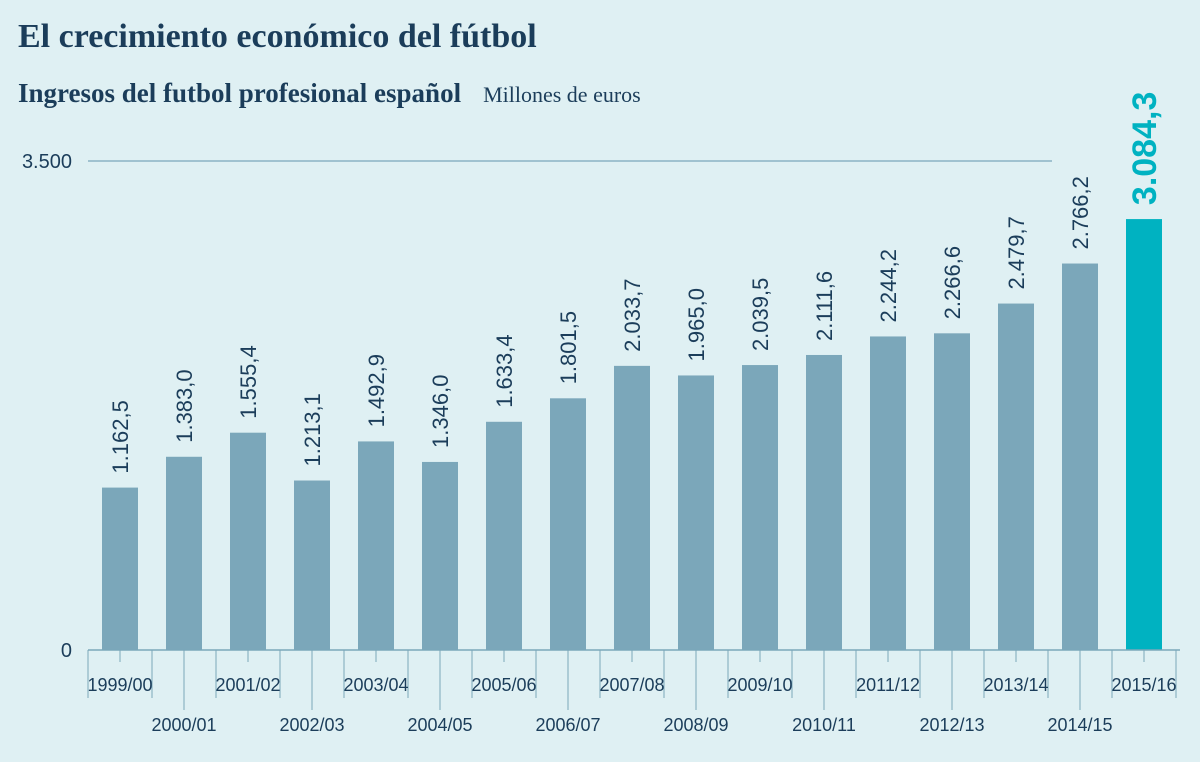 The height and width of the screenshot is (762, 1200). I want to click on data-label: 2.111,6, so click(824, 306).